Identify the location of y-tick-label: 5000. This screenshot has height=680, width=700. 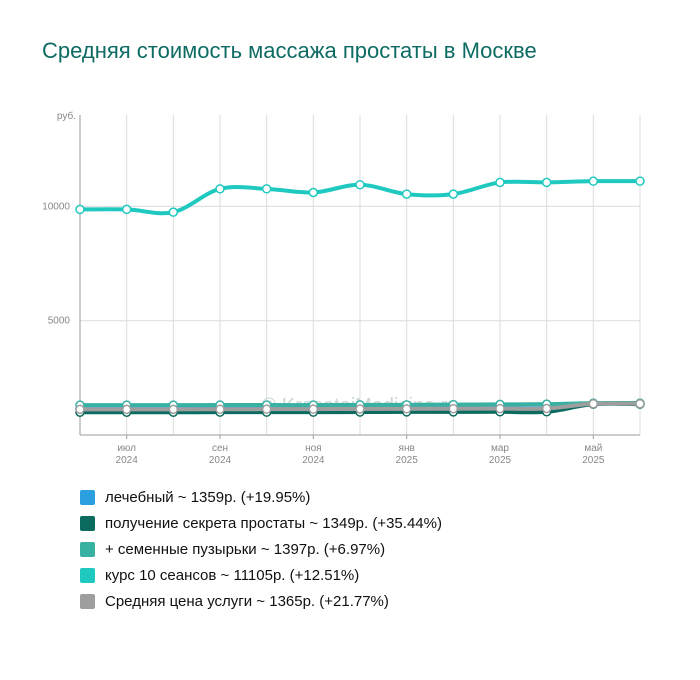
(59, 321).